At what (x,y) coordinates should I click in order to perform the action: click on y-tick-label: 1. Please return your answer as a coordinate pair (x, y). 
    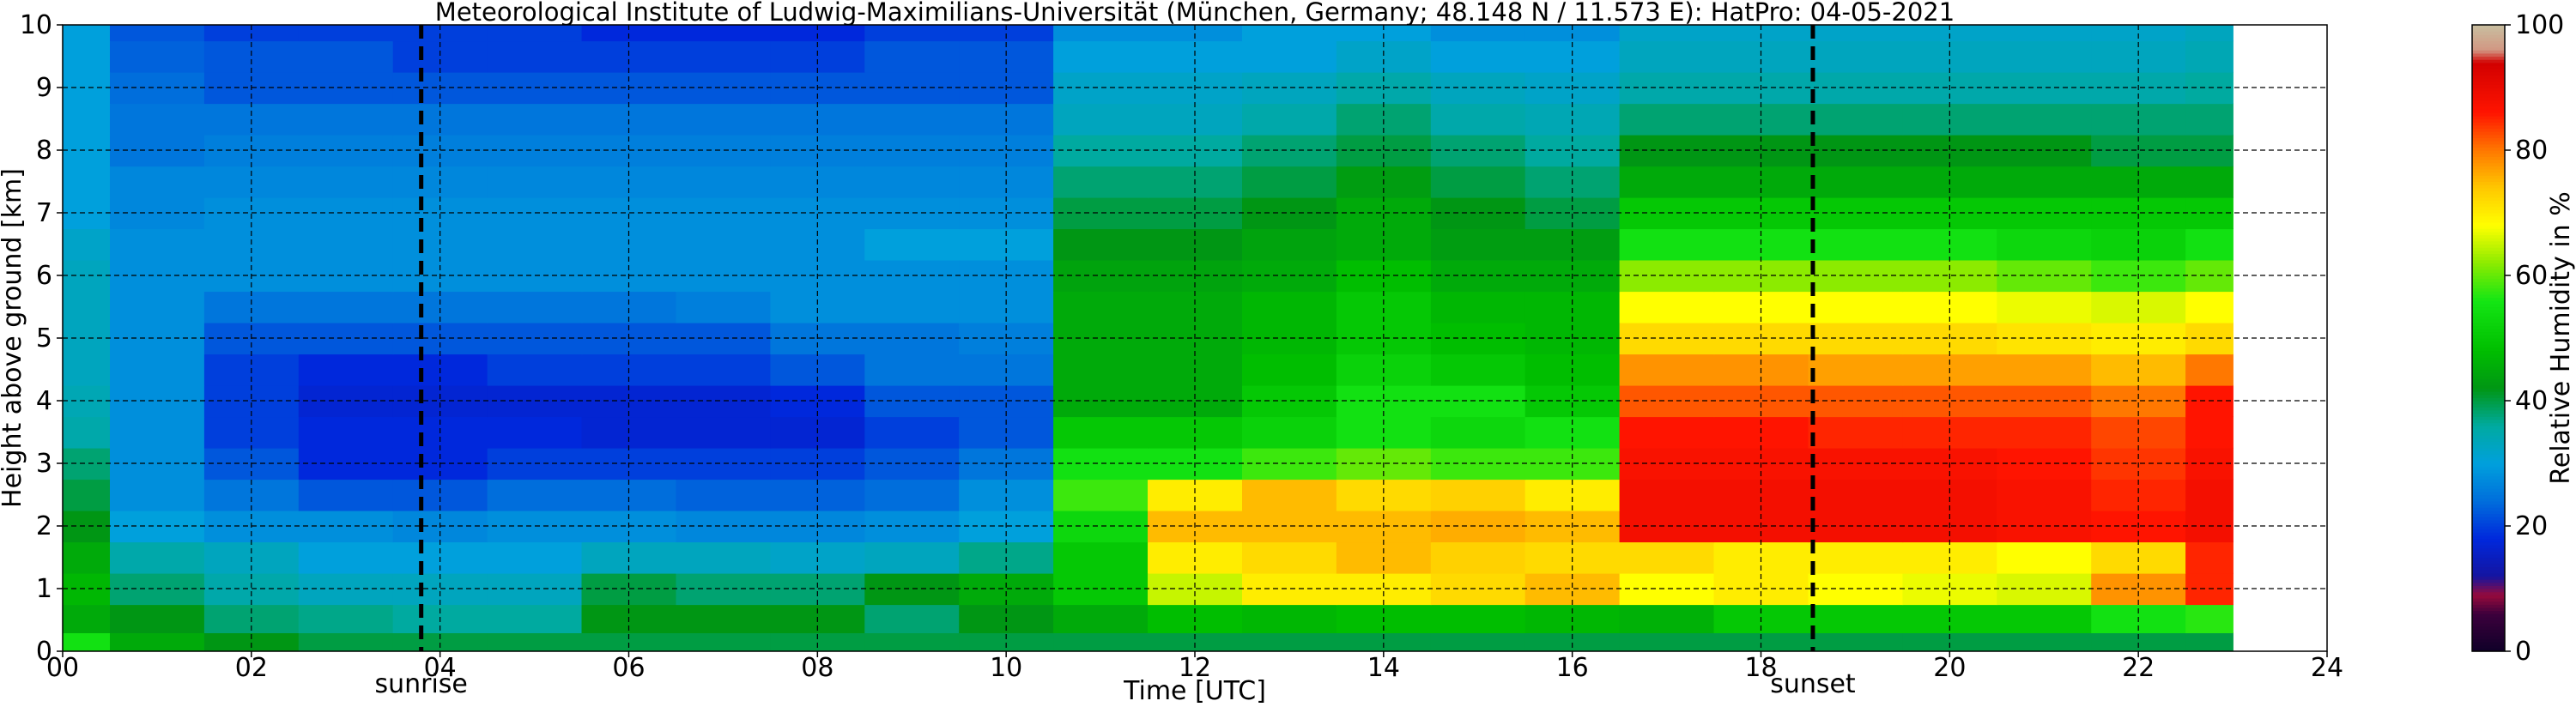
    Looking at the image, I should click on (44, 589).